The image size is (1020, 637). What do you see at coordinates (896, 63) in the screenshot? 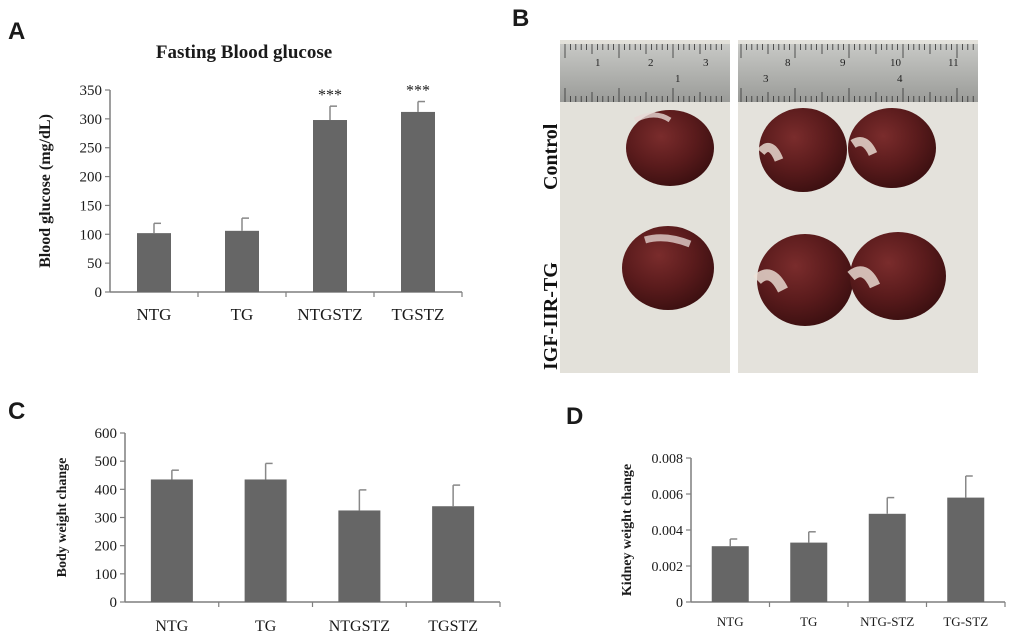
I see `ruler-right-number: 10` at bounding box center [896, 63].